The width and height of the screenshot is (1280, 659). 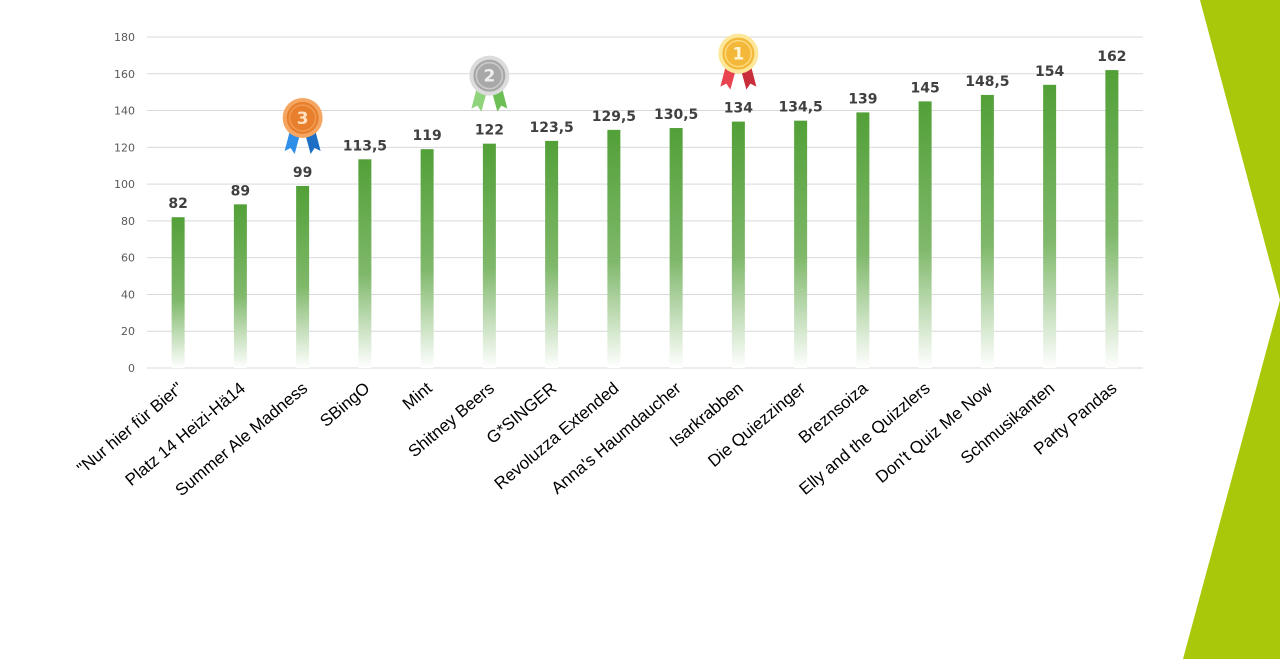 What do you see at coordinates (738, 109) in the screenshot?
I see `data-label: 134` at bounding box center [738, 109].